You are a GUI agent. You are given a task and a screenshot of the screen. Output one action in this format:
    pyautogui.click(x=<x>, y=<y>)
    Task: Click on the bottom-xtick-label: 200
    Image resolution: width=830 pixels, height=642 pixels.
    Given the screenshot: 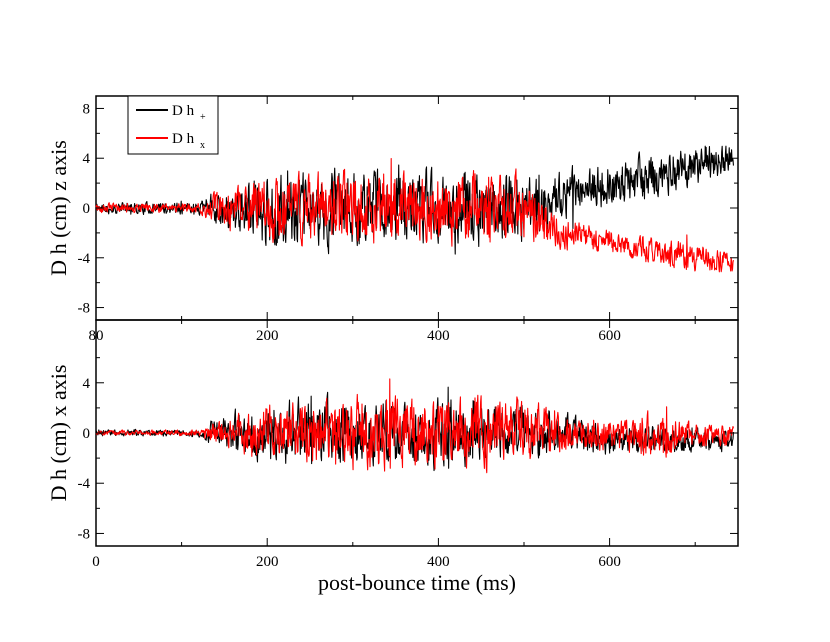 What is the action you would take?
    pyautogui.click(x=267, y=562)
    